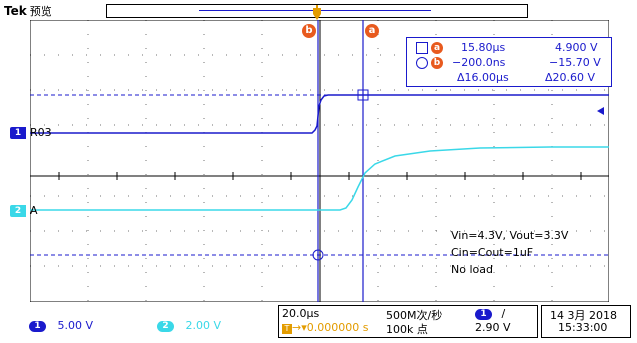  I want to click on trigger-delay-readout: T →▾0.000000 s, so click(325, 327).